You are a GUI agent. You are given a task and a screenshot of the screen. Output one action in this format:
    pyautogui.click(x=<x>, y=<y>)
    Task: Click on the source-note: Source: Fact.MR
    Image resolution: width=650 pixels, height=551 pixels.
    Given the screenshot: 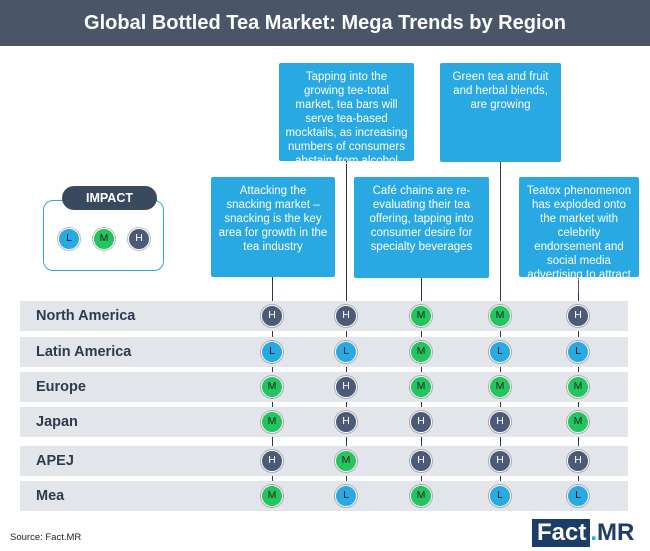 What is the action you would take?
    pyautogui.click(x=46, y=537)
    